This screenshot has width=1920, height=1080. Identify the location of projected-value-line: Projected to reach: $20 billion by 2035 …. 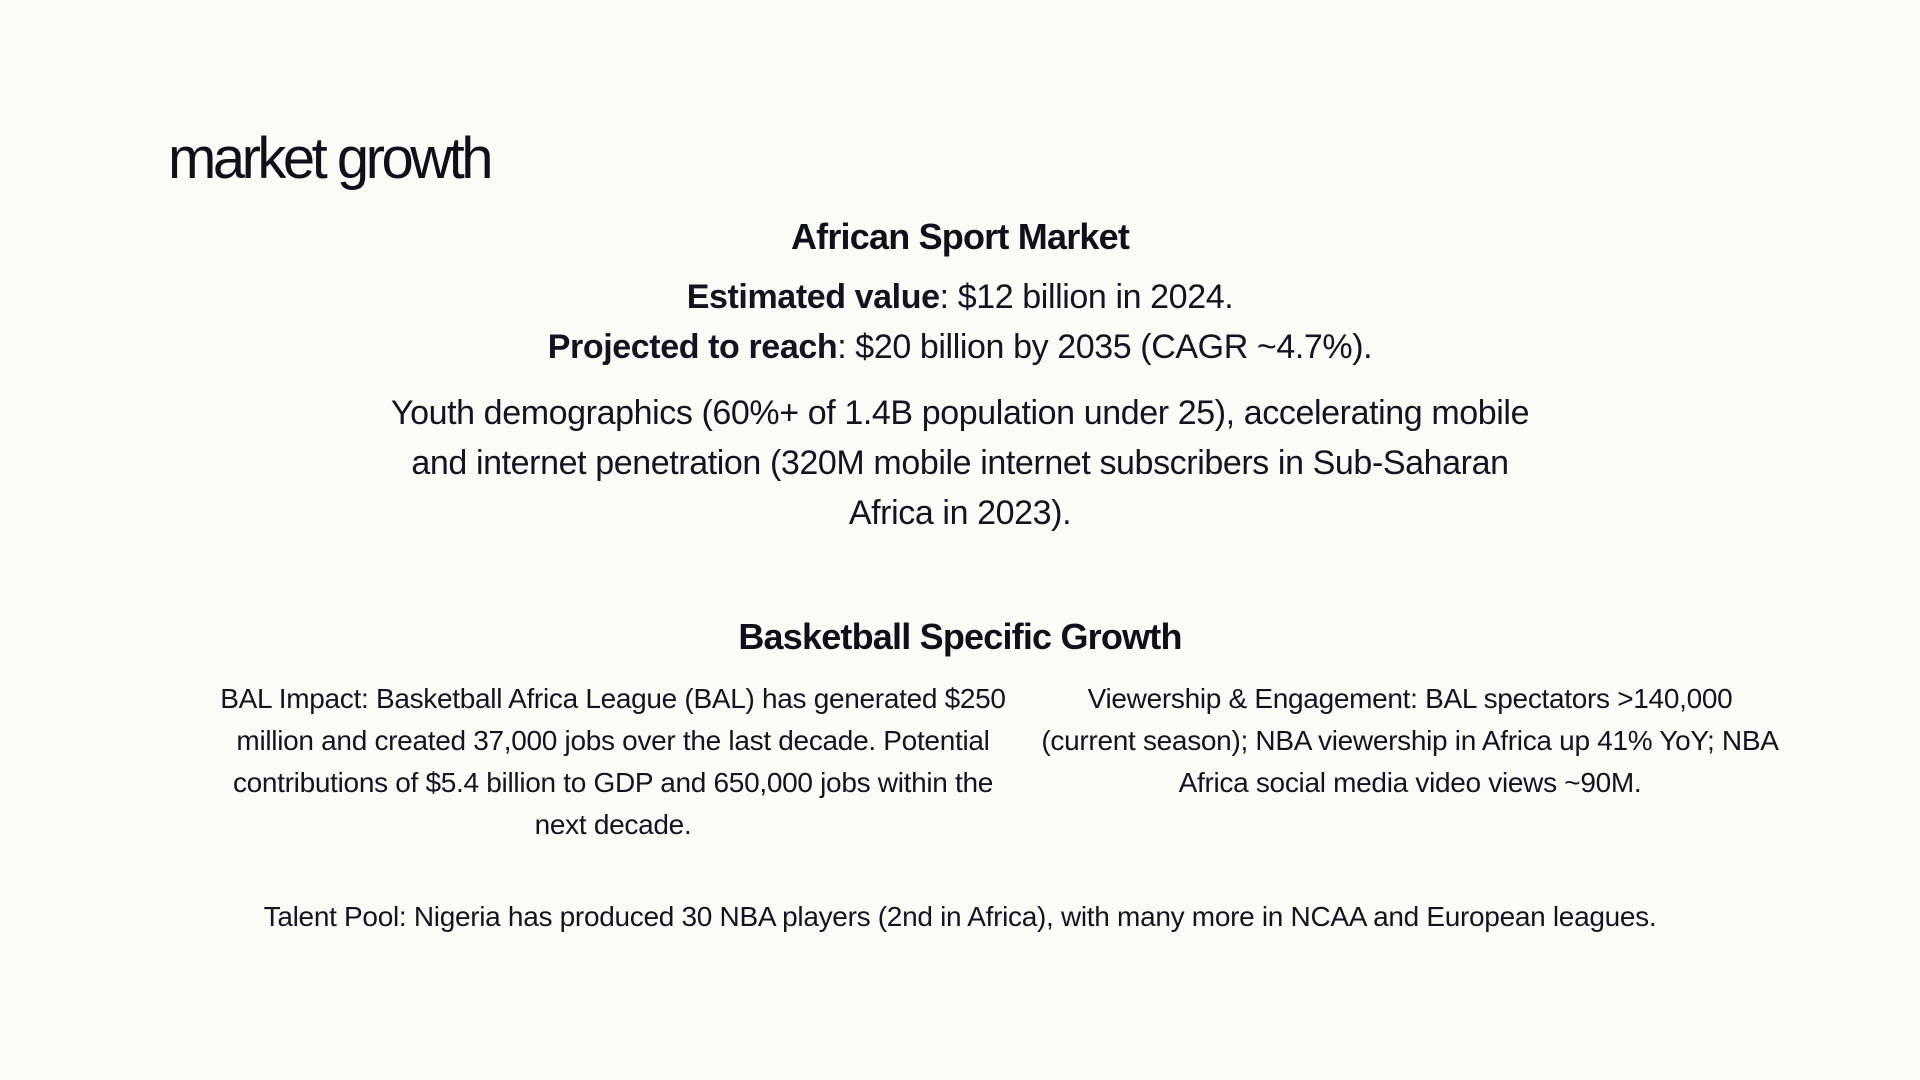
(960, 347).